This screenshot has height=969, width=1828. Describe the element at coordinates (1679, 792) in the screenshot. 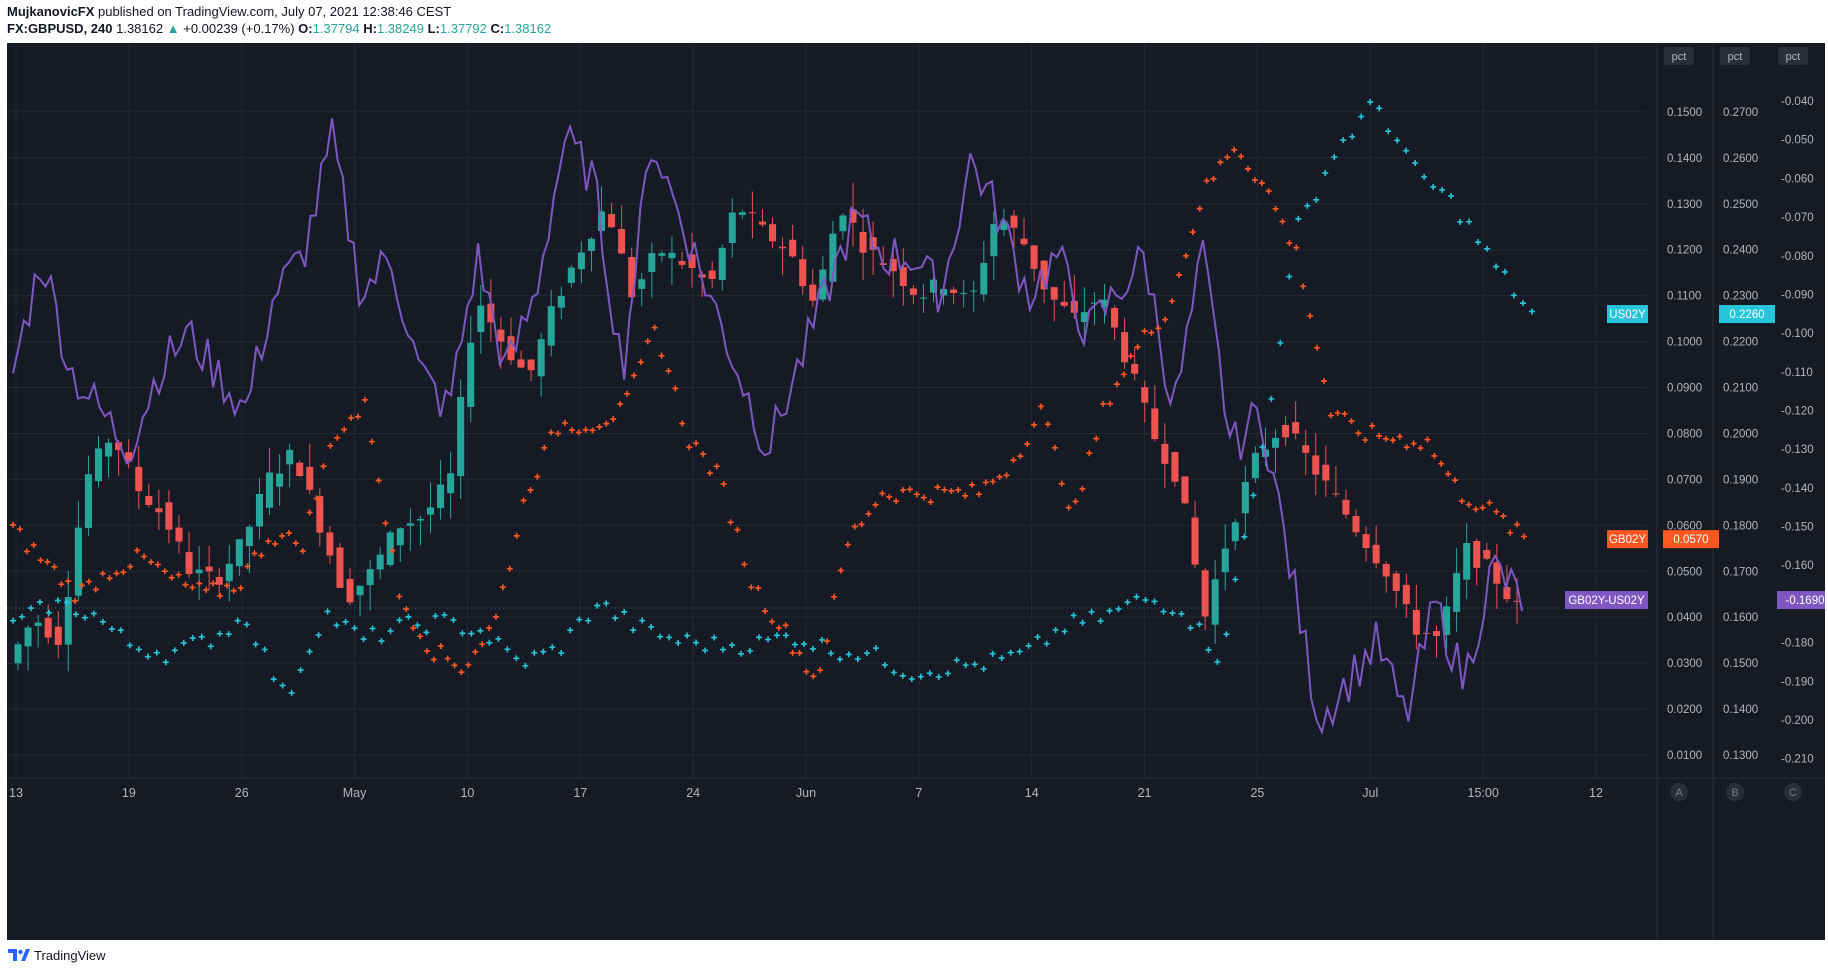

I see `scale-button-a` at that location.